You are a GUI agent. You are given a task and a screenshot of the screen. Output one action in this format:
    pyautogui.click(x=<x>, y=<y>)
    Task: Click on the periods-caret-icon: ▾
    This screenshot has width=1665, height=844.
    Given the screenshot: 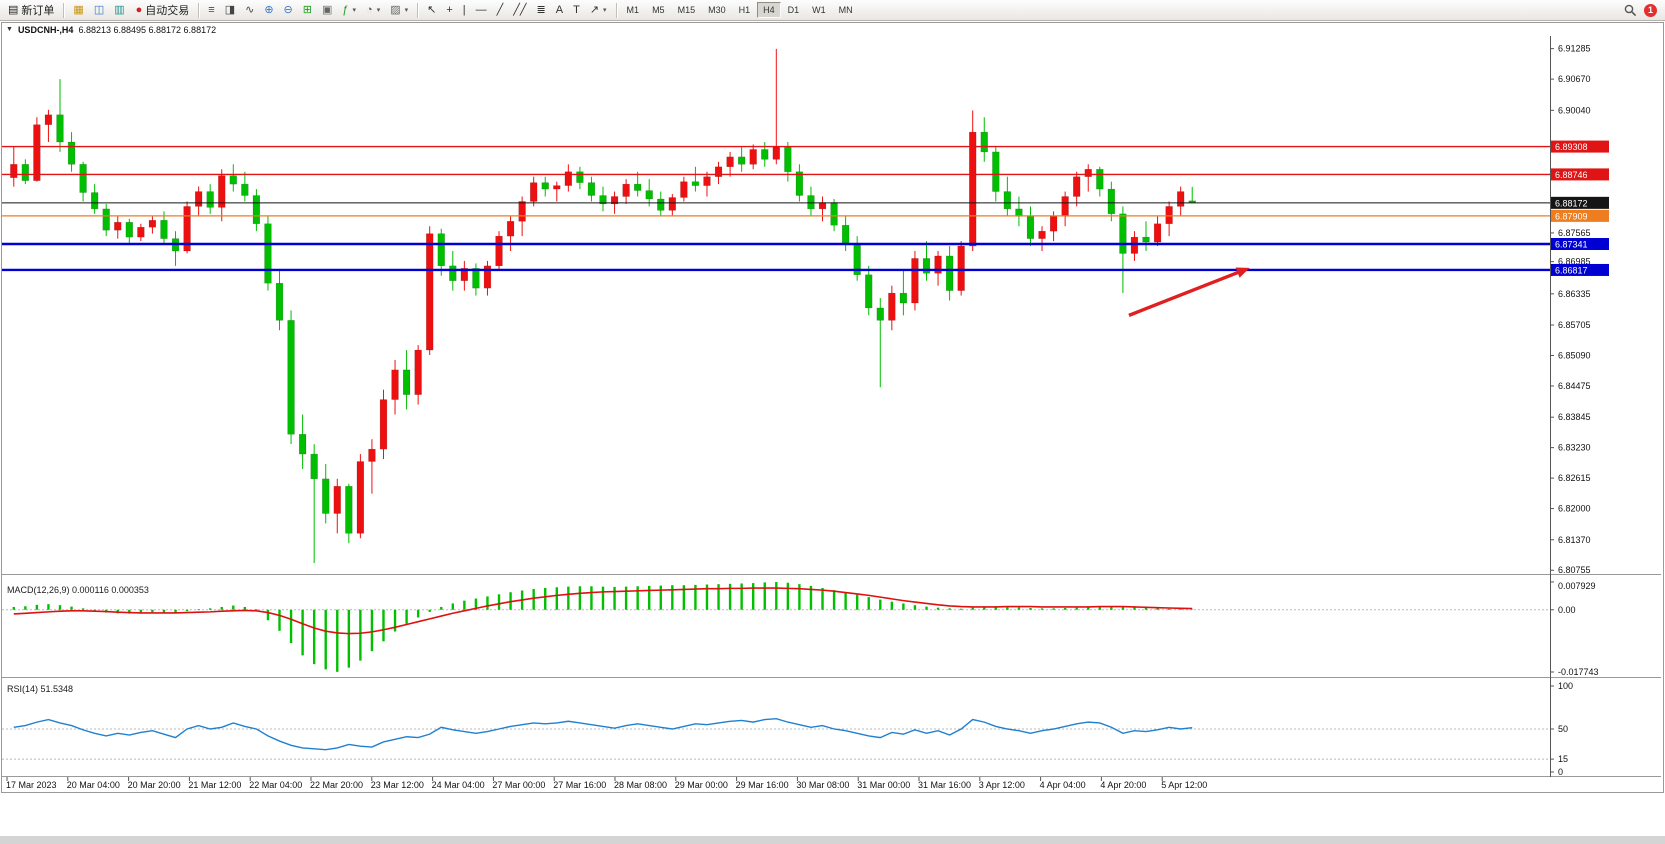 What is the action you would take?
    pyautogui.click(x=378, y=10)
    